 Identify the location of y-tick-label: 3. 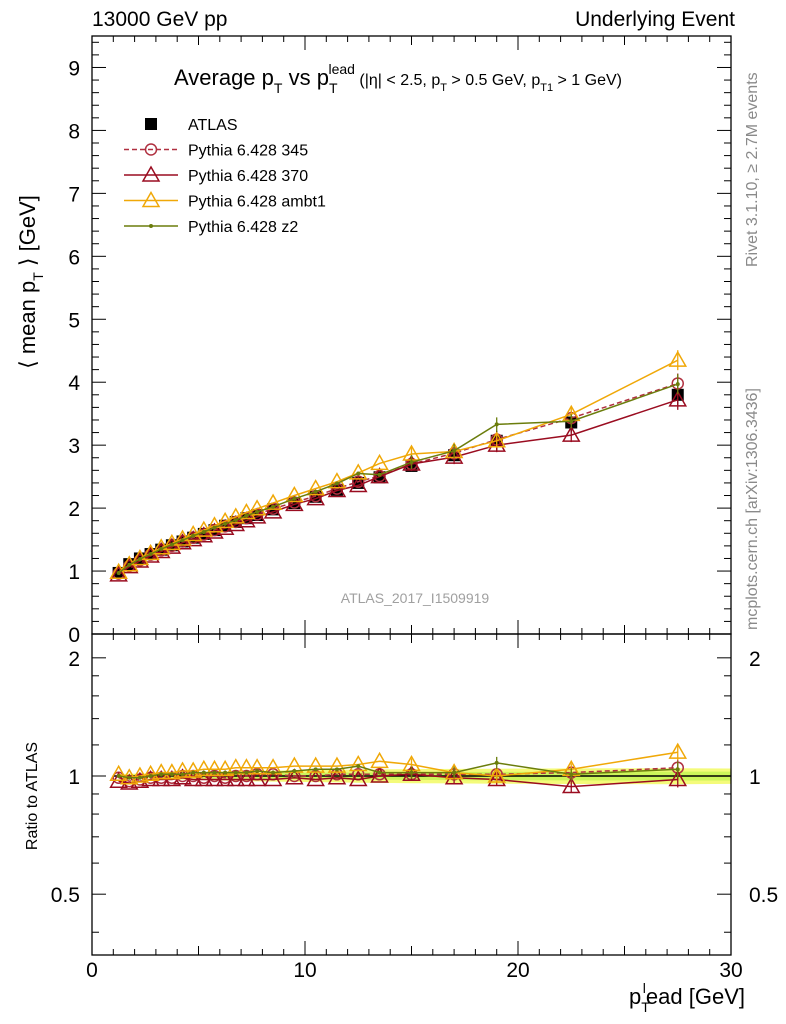
(74, 446).